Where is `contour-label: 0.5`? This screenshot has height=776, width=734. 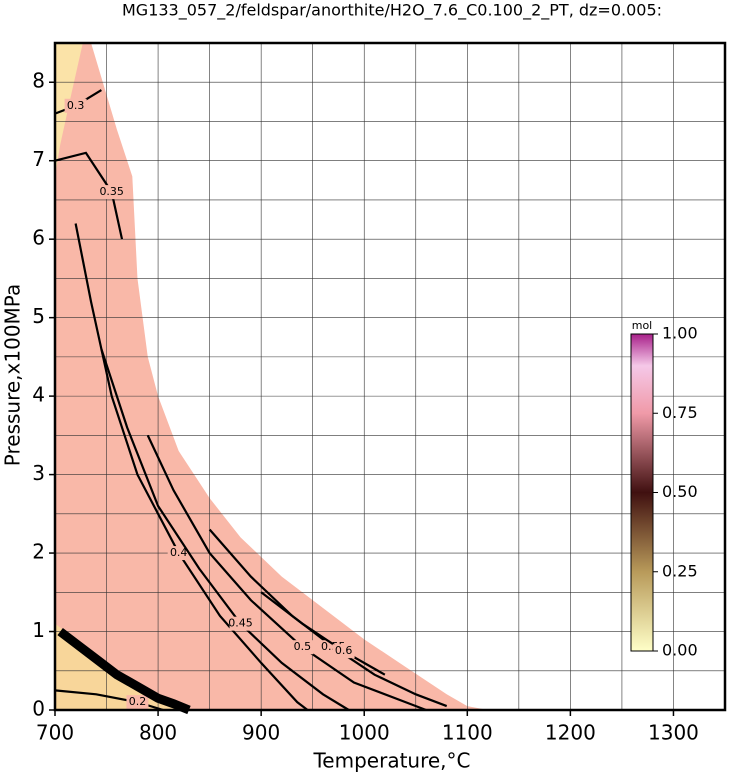 contour-label: 0.5 is located at coordinates (303, 646).